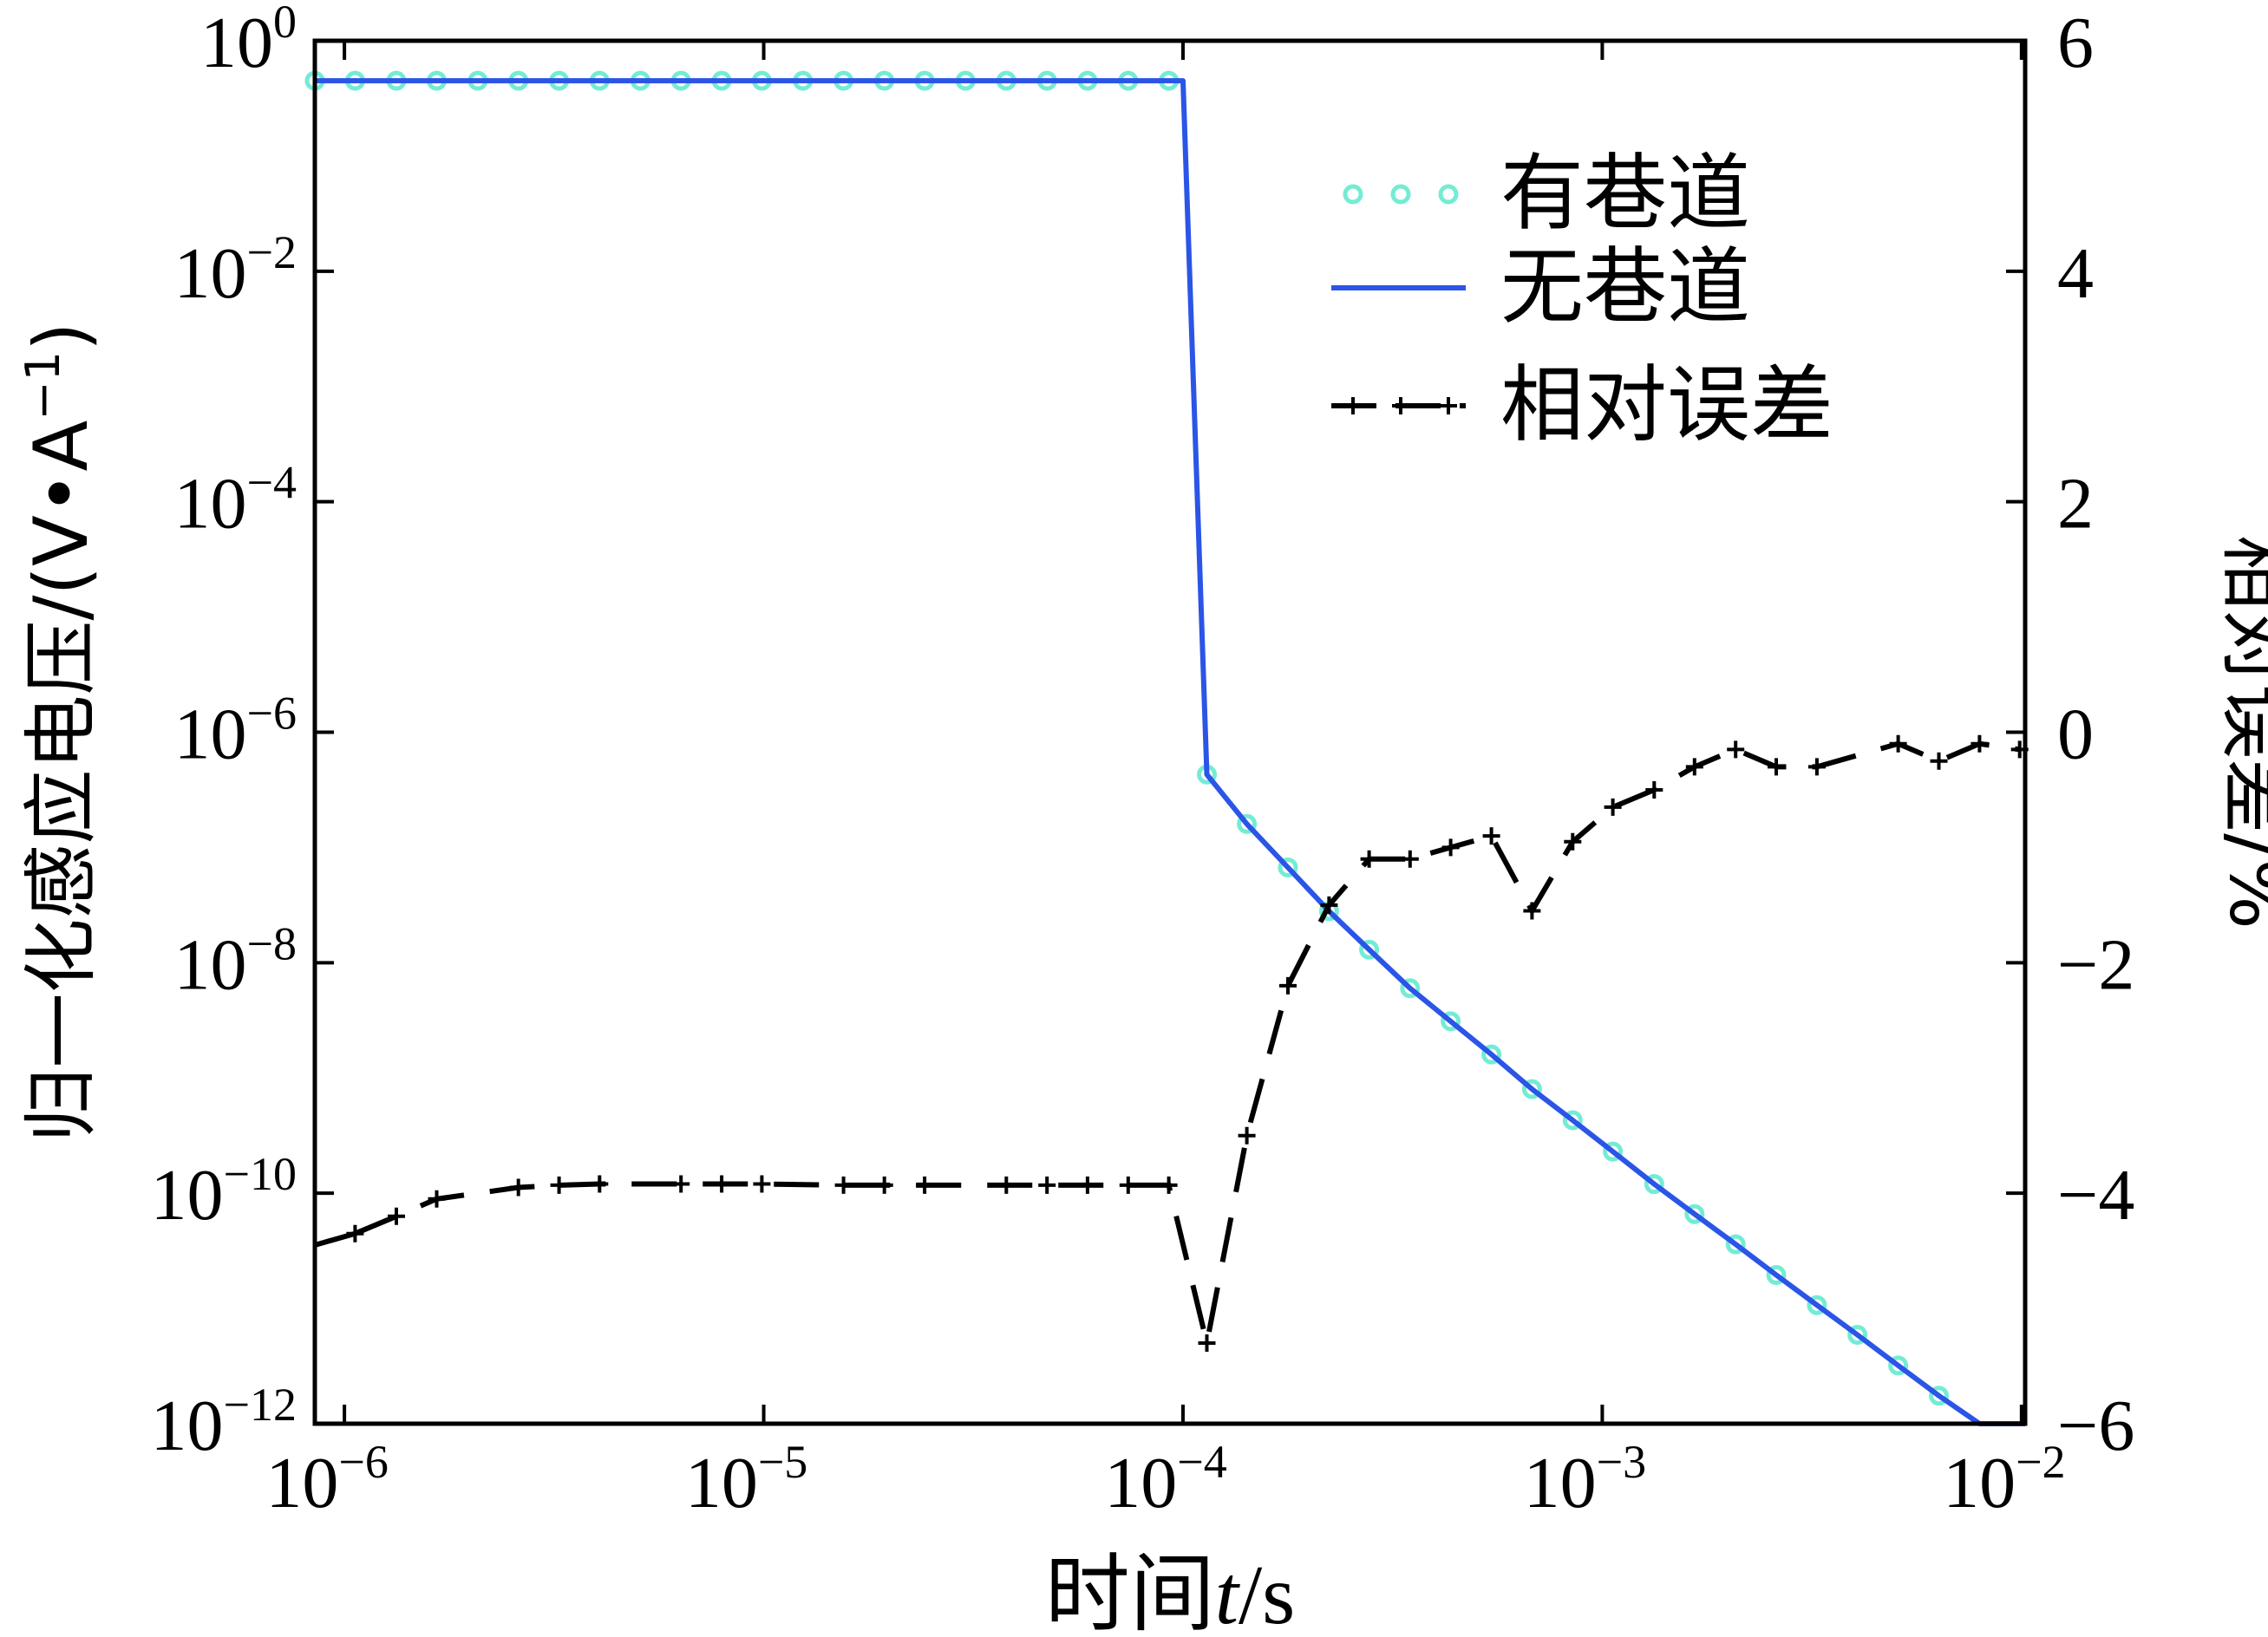 This screenshot has width=2268, height=1637. I want to click on y-left-axis-title-text: 归一化感应电压/(V•A, so click(61, 781).